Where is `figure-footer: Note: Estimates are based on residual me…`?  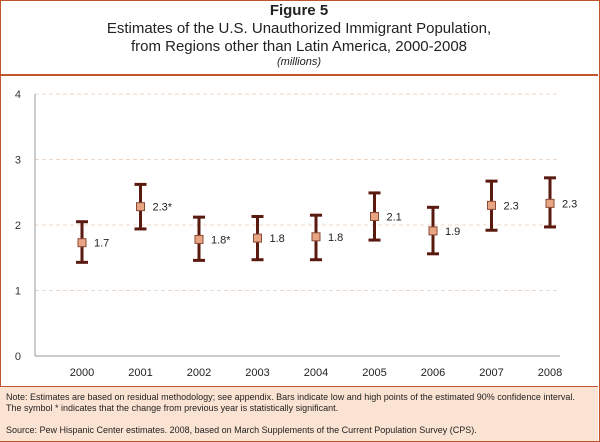
figure-footer: Note: Estimates are based on residual me… is located at coordinates (299, 413).